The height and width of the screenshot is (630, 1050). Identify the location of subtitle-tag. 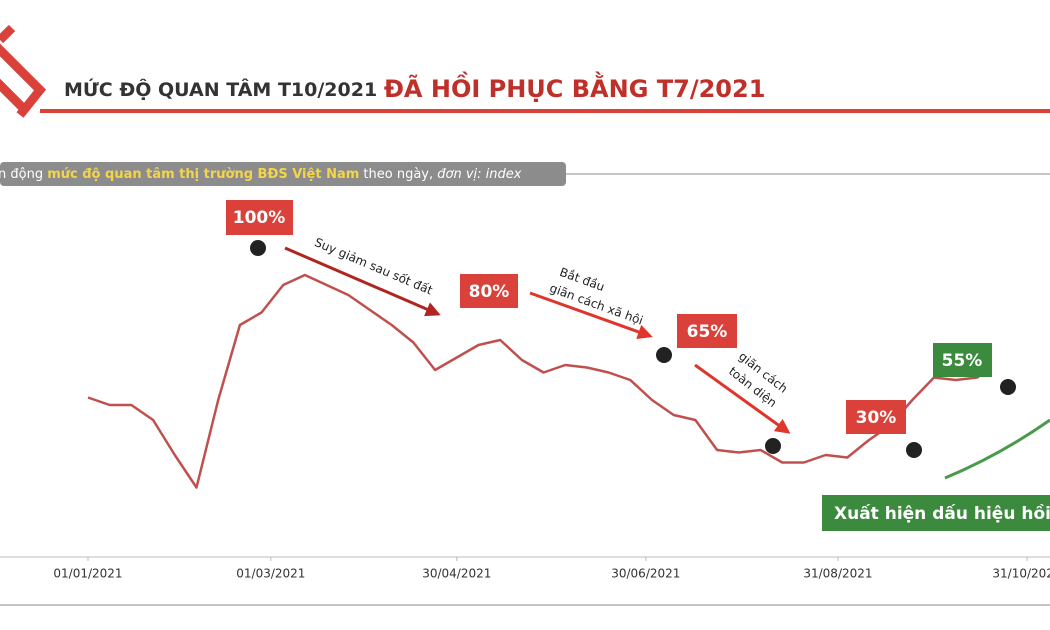
(283, 174).